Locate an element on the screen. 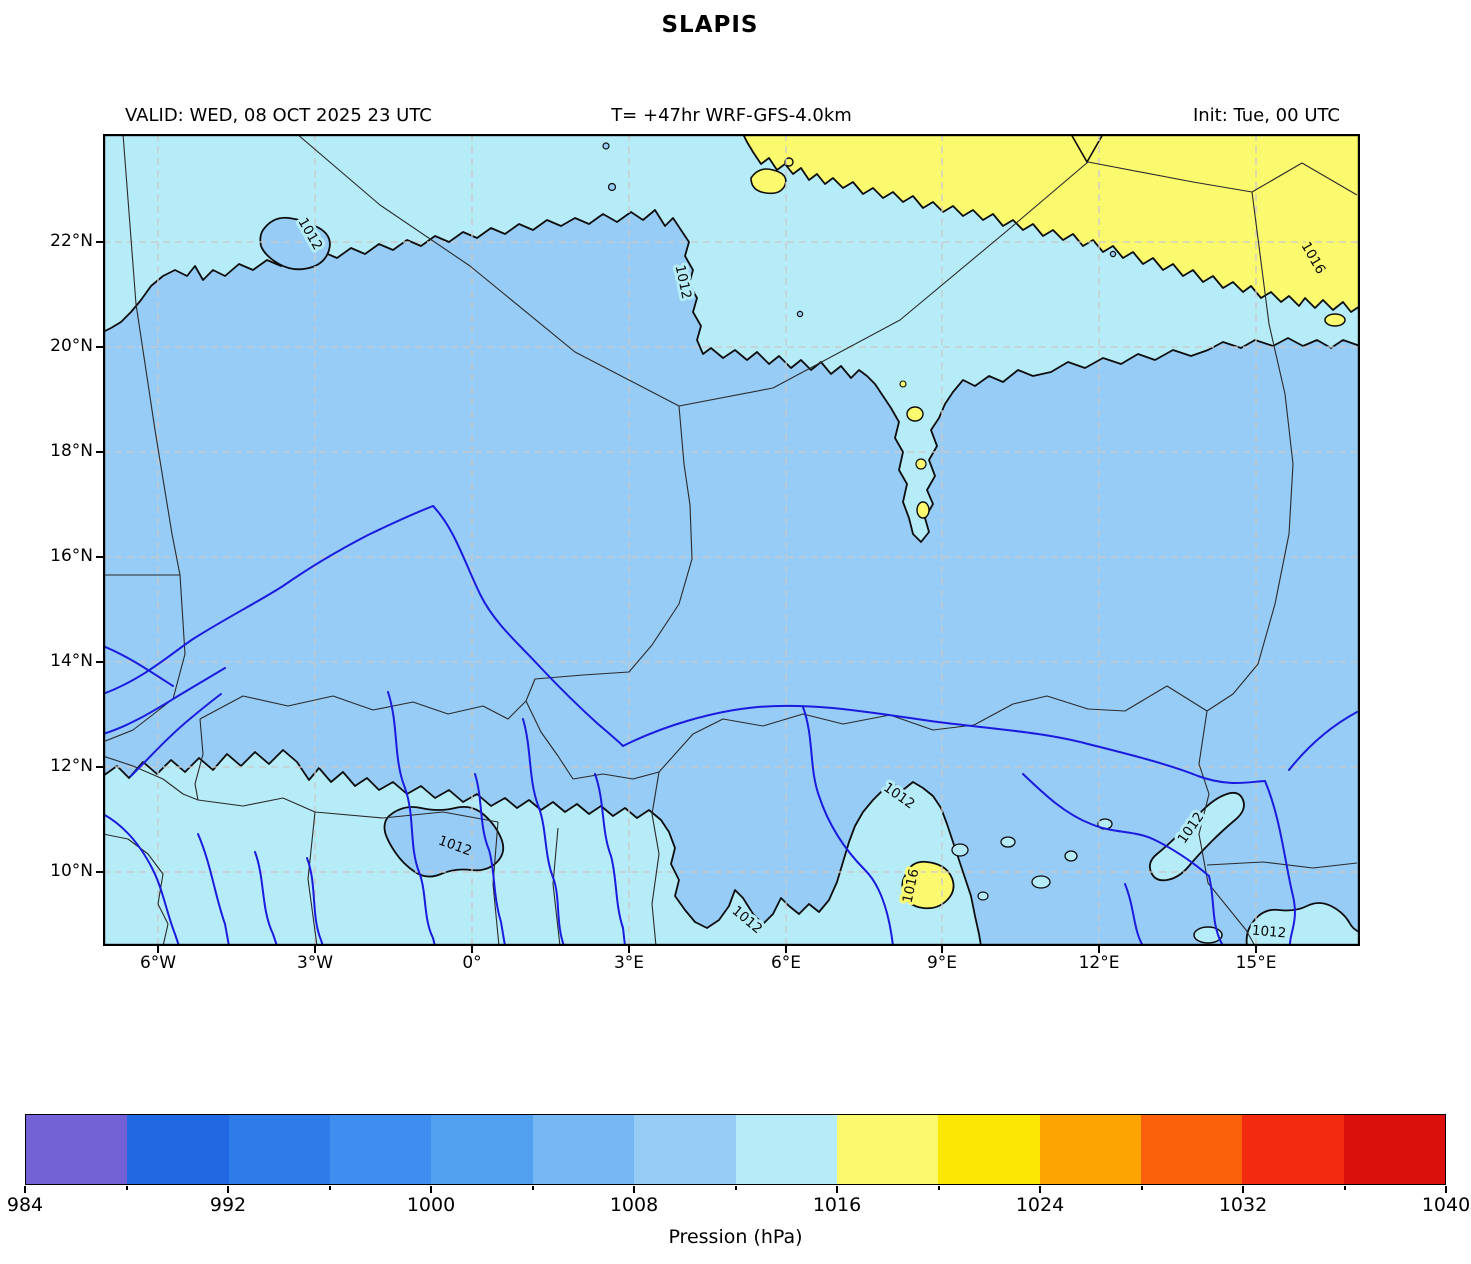 Image resolution: width=1471 pixels, height=1264 pixels. colorbar-tick-label: 992 is located at coordinates (228, 1205).